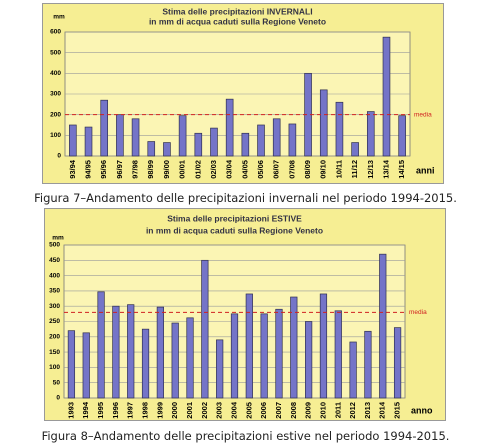 This screenshot has width=491, height=448. I want to click on x-tick-label: 1994, so click(85, 410).